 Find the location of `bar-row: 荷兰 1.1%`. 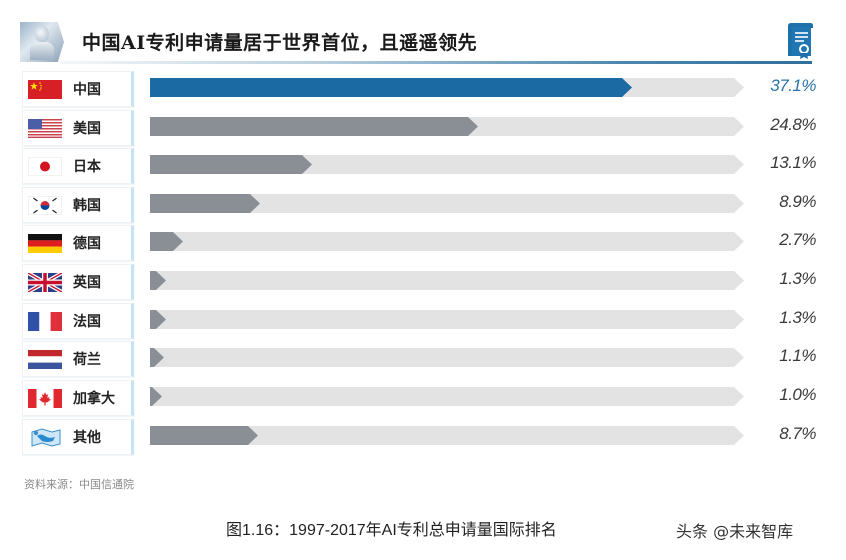

bar-row: 荷兰 1.1% is located at coordinates (423, 360).